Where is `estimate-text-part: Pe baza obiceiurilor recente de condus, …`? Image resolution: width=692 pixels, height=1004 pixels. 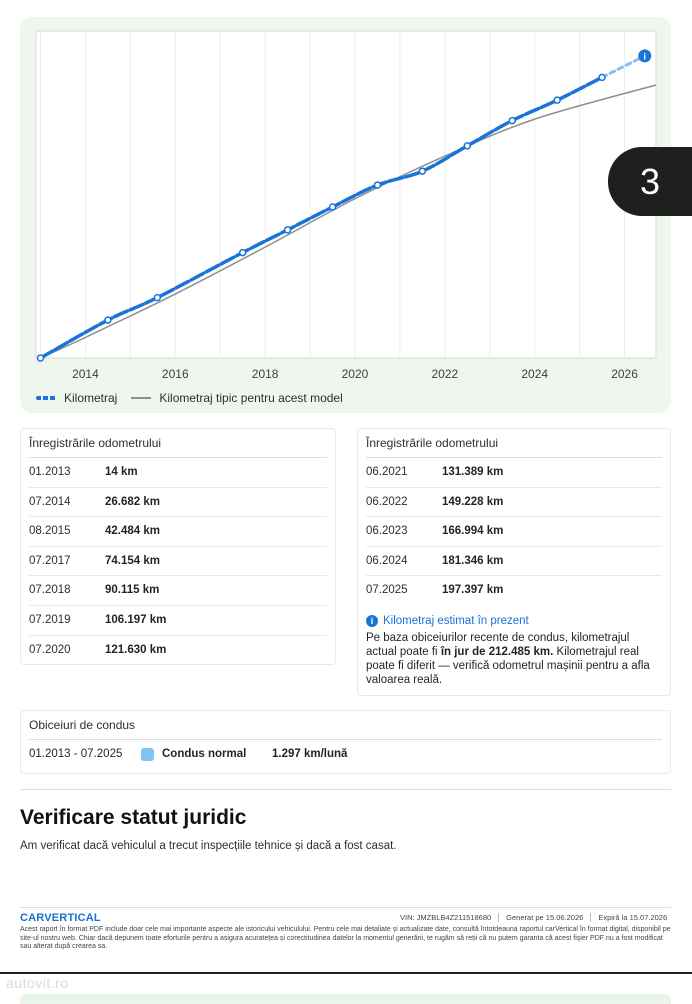
estimate-text-part: Pe baza obiceiurilor recente de condus, … is located at coordinates (498, 644).